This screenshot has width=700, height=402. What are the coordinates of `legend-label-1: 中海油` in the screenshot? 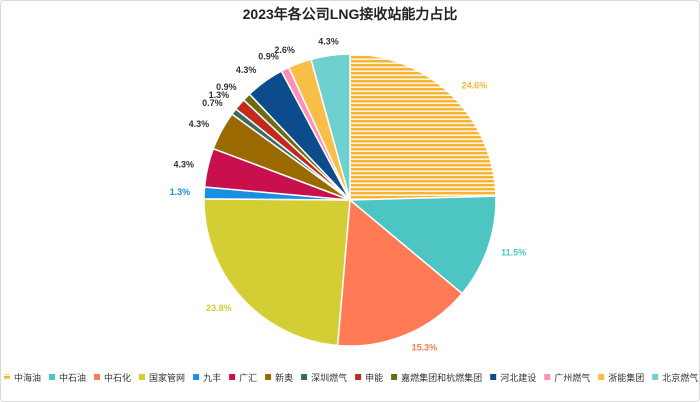 It's located at (27, 377).